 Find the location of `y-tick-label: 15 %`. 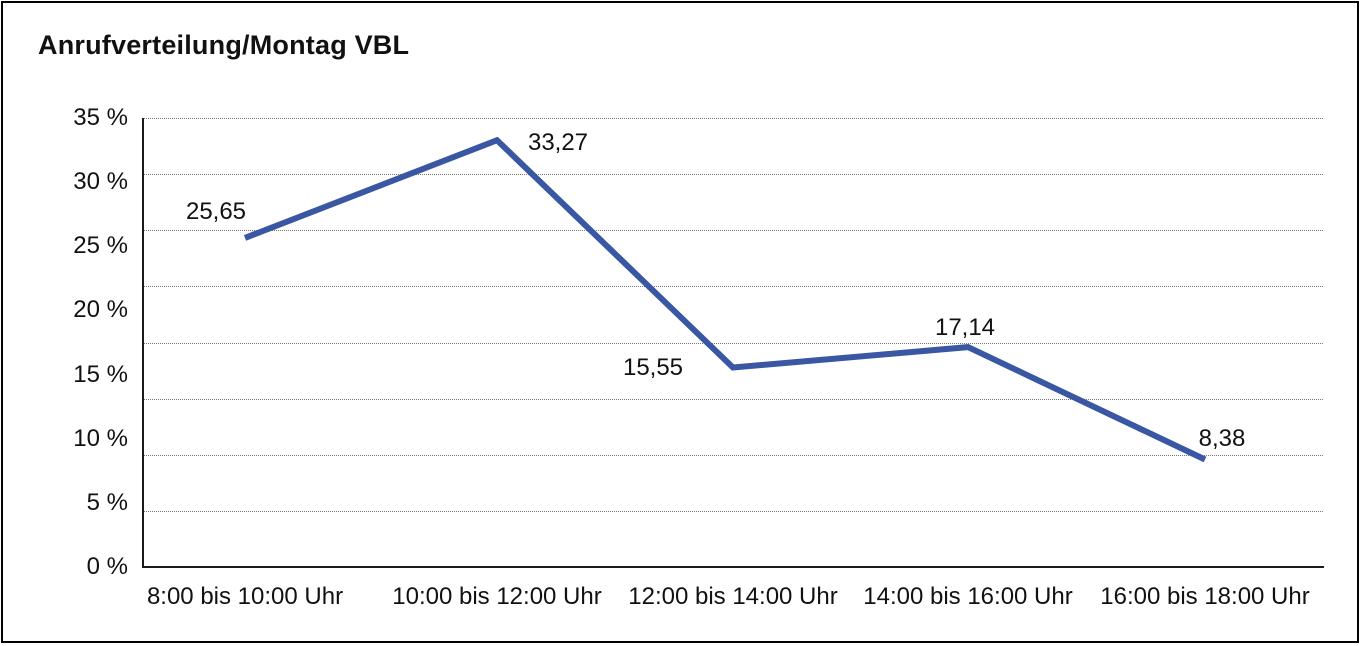

y-tick-label: 15 % is located at coordinates (100, 374).